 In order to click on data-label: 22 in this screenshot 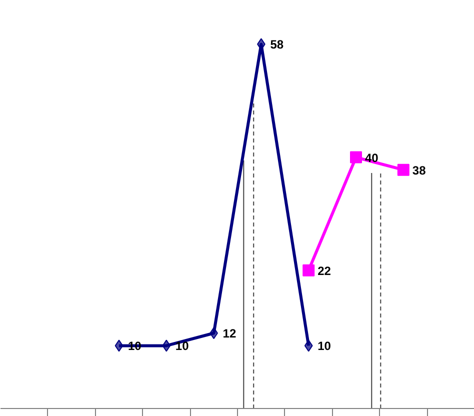, I will do `click(325, 271)`.